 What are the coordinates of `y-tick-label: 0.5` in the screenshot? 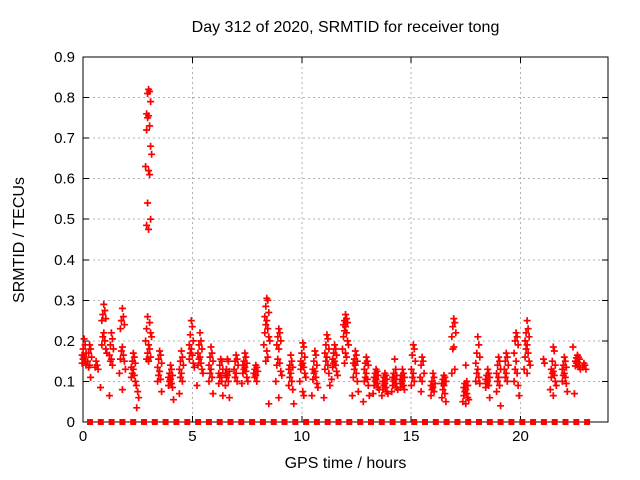 It's located at (64, 219).